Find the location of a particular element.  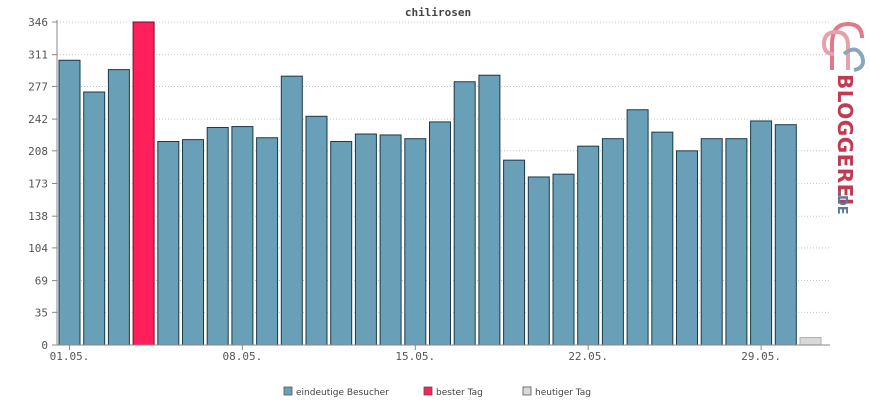

y-tick-label: 0 is located at coordinates (44, 345).